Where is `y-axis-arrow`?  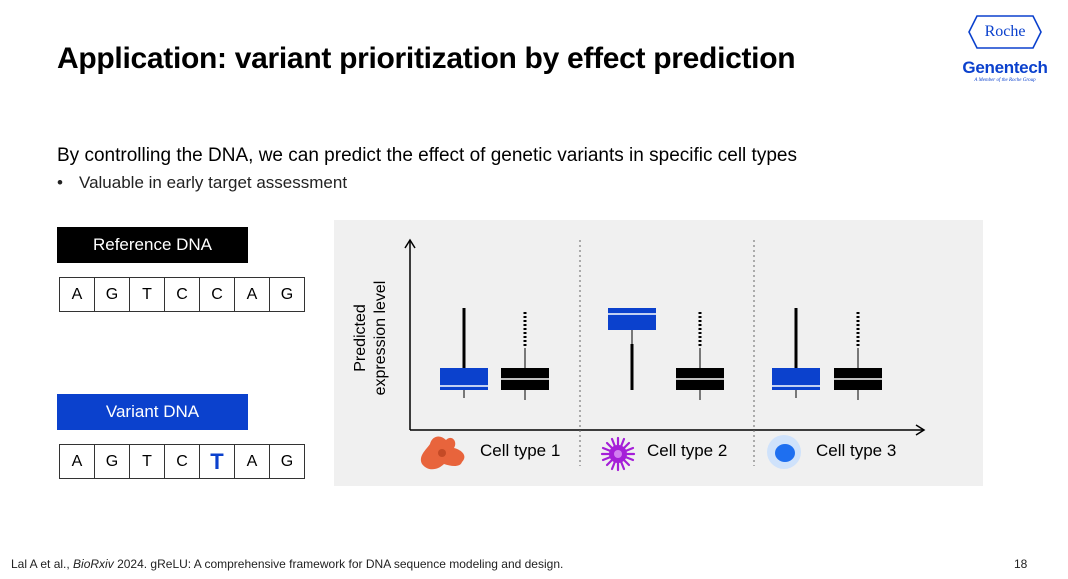 y-axis-arrow is located at coordinates (410, 243).